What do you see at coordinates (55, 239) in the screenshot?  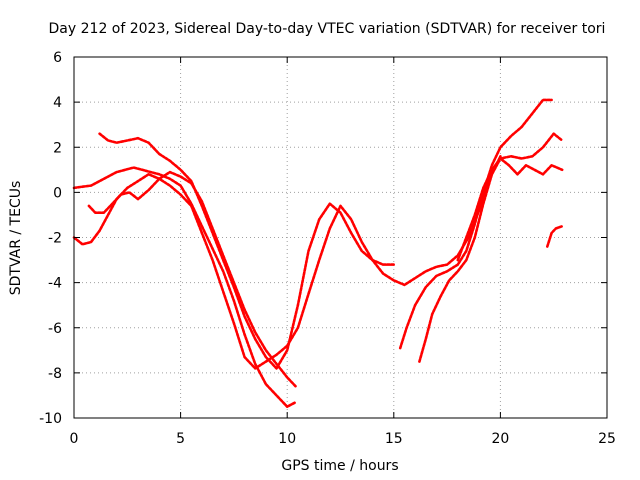 I see `y-tick-label: -2` at bounding box center [55, 239].